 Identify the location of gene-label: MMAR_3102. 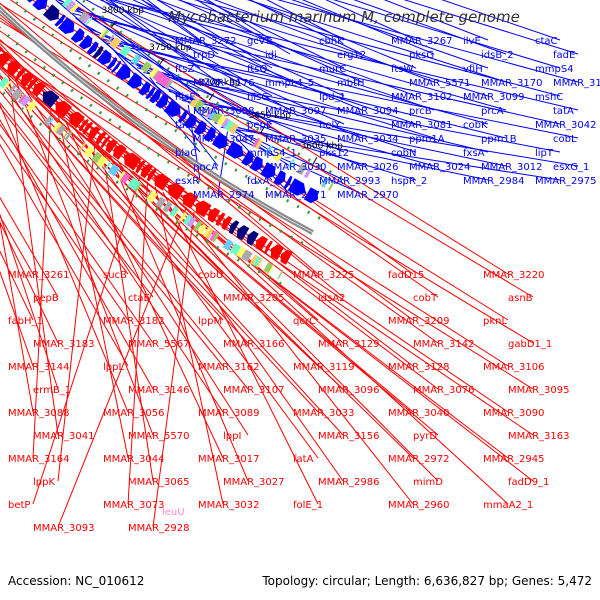
(422, 97).